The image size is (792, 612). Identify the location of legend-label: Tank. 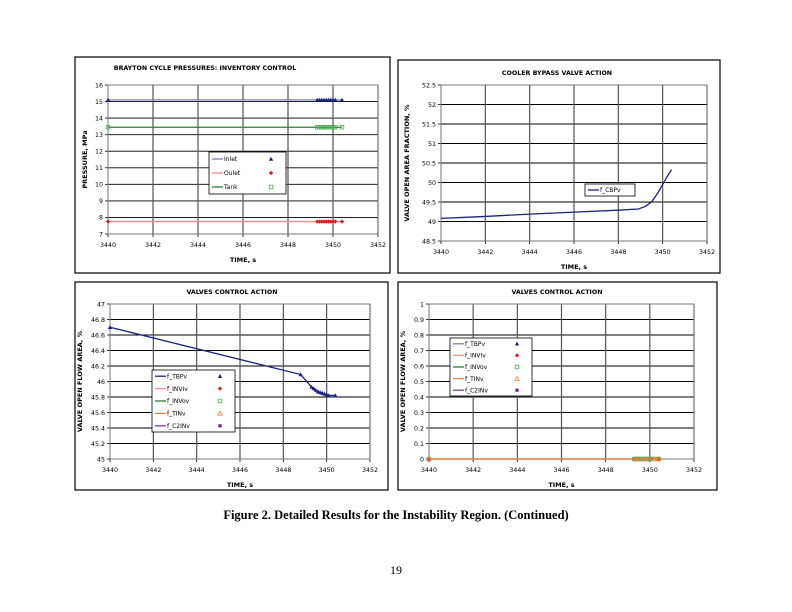
(230, 187).